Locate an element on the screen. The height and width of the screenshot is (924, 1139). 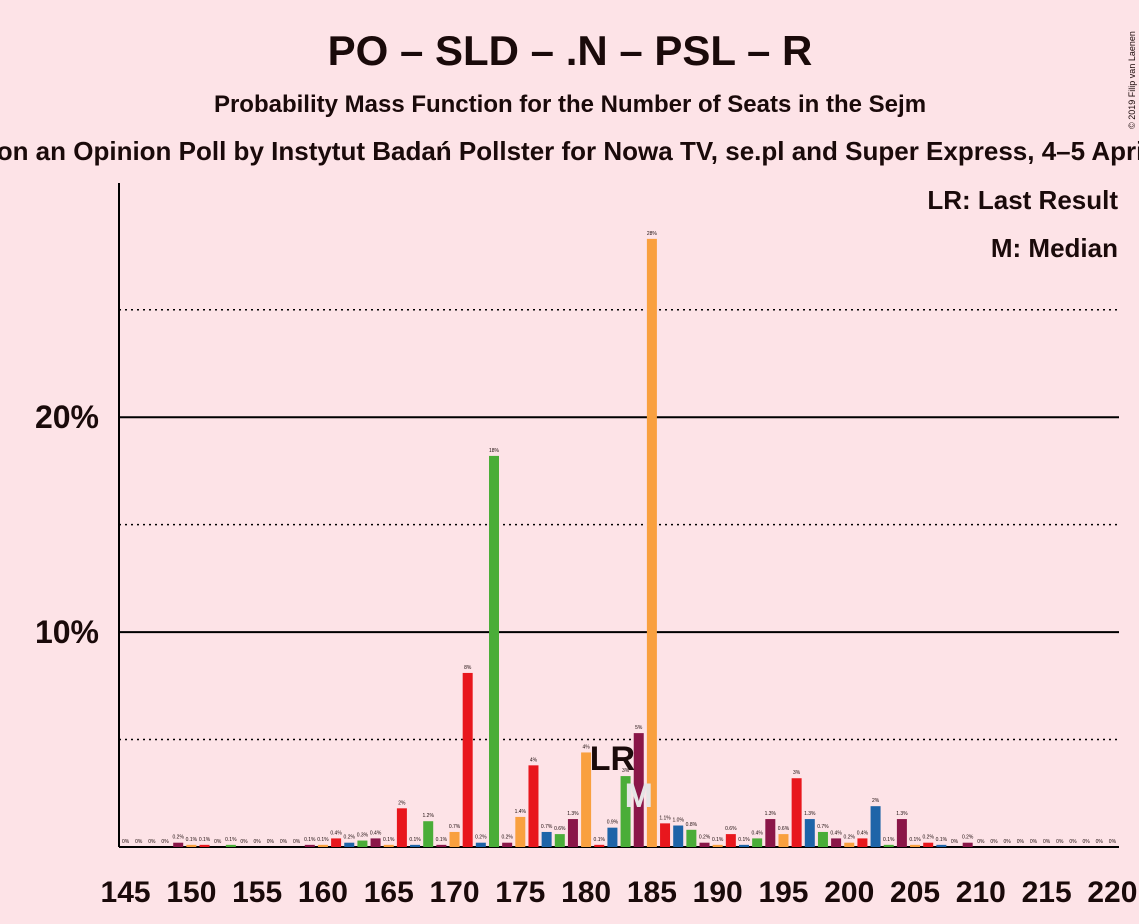
x-tick-label: 200 is located at coordinates (849, 892).